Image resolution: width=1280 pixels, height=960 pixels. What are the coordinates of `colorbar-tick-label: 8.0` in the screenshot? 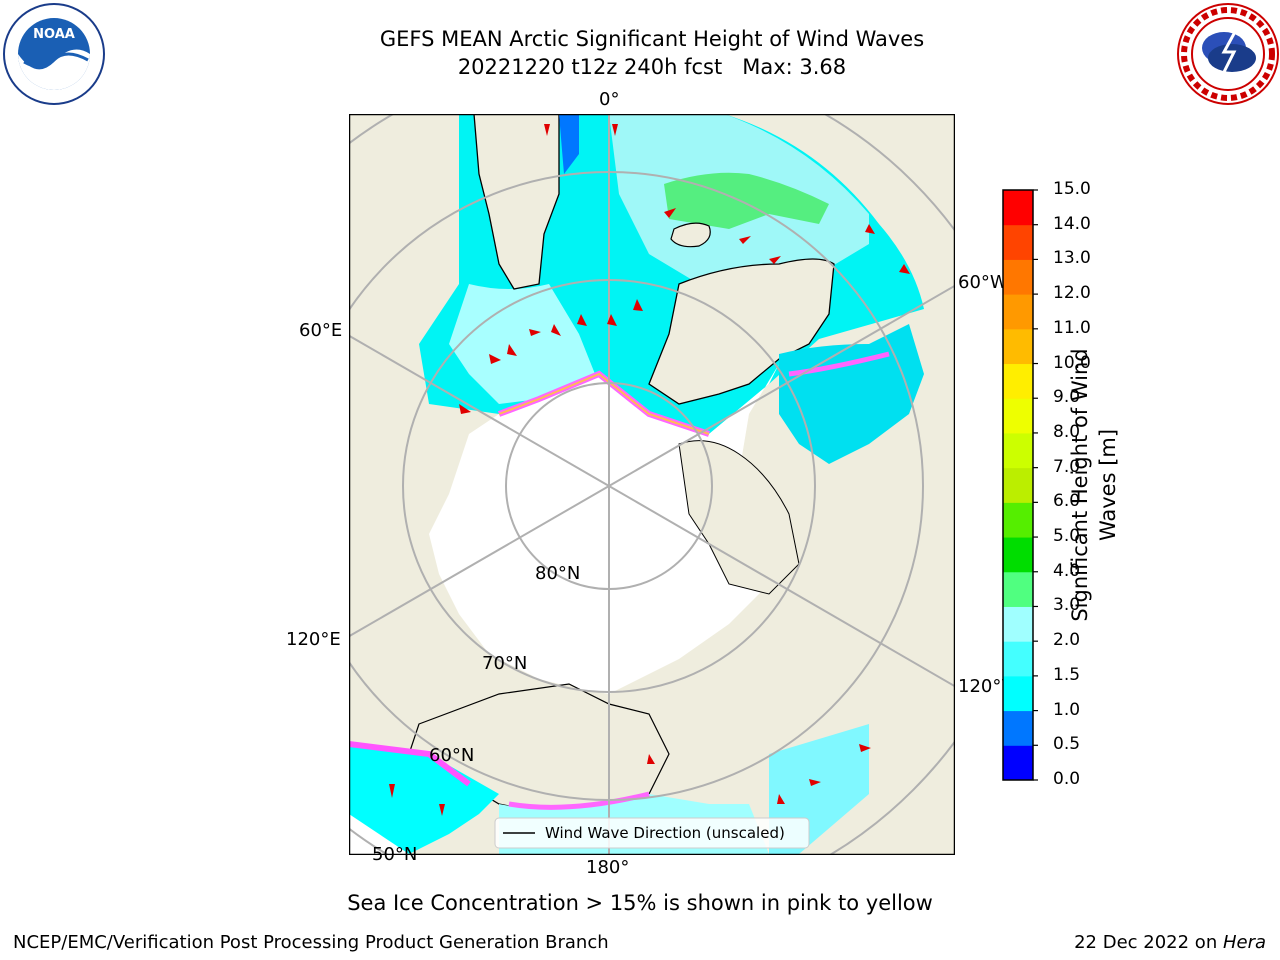 It's located at (1067, 431).